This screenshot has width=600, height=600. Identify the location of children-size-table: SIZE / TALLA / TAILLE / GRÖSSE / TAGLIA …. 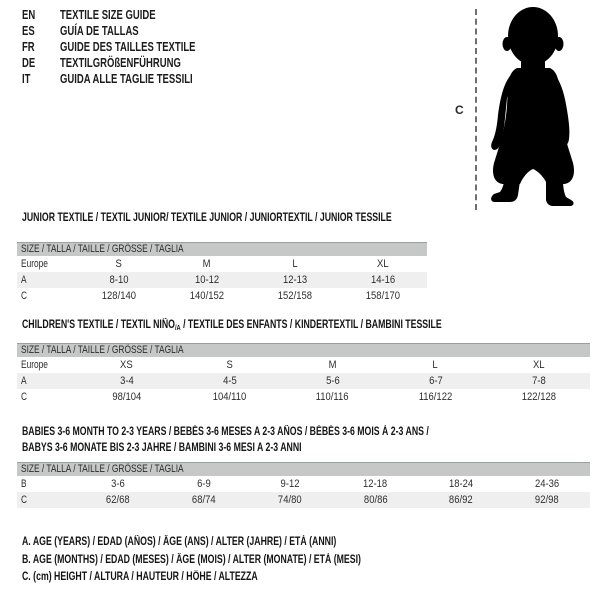
(303, 374).